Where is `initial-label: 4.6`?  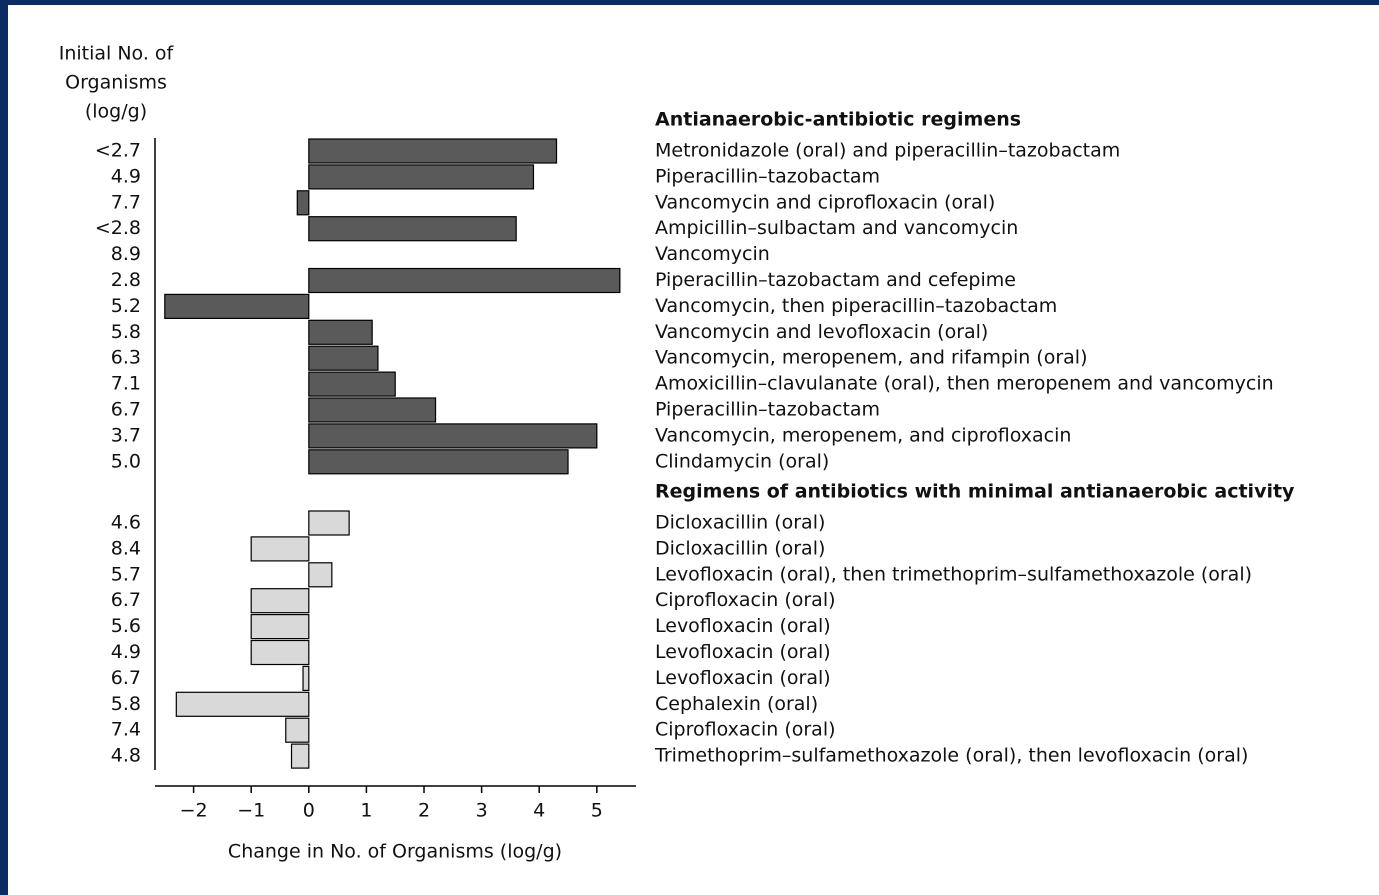 initial-label: 4.6 is located at coordinates (126, 523).